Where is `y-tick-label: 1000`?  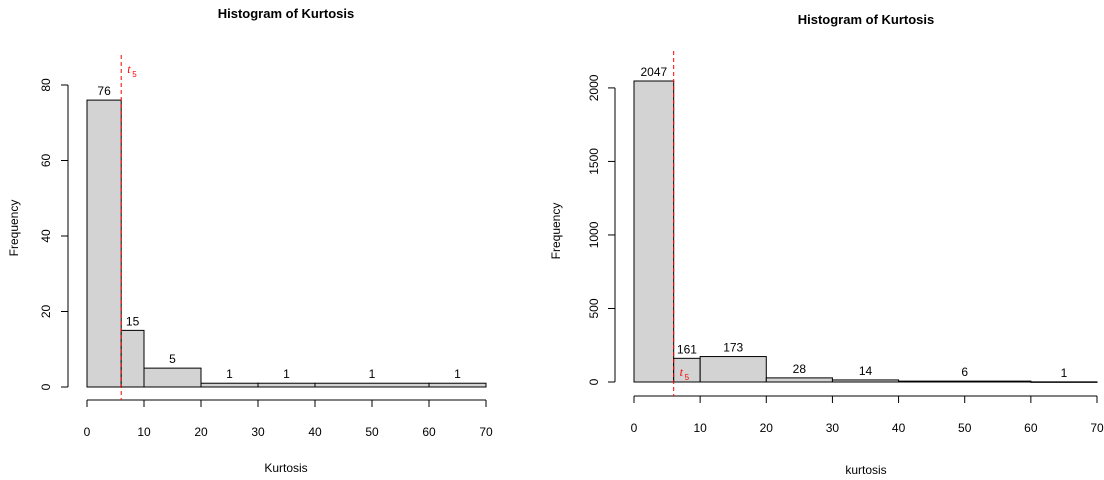
y-tick-label: 1000 is located at coordinates (594, 234).